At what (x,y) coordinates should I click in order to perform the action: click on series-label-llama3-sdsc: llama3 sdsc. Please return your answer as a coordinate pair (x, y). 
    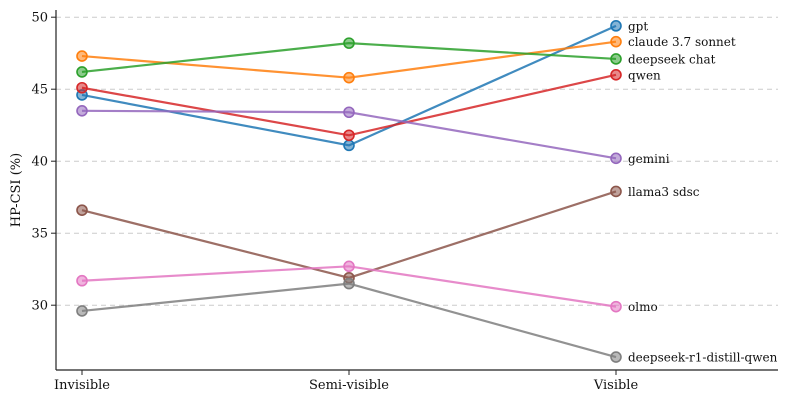
    Looking at the image, I should click on (664, 192).